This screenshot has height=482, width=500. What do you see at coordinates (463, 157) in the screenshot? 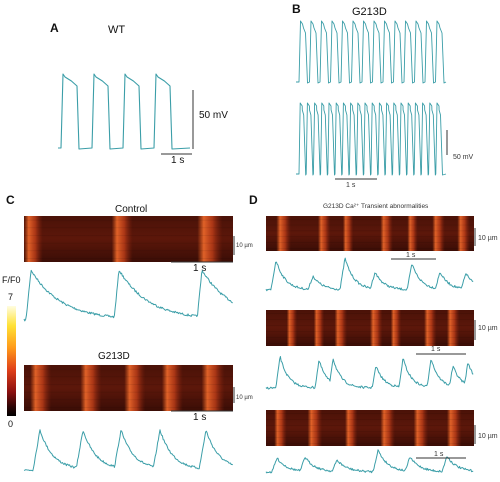
I see `panel-b-voltage-scale-label: 50 mV` at bounding box center [463, 157].